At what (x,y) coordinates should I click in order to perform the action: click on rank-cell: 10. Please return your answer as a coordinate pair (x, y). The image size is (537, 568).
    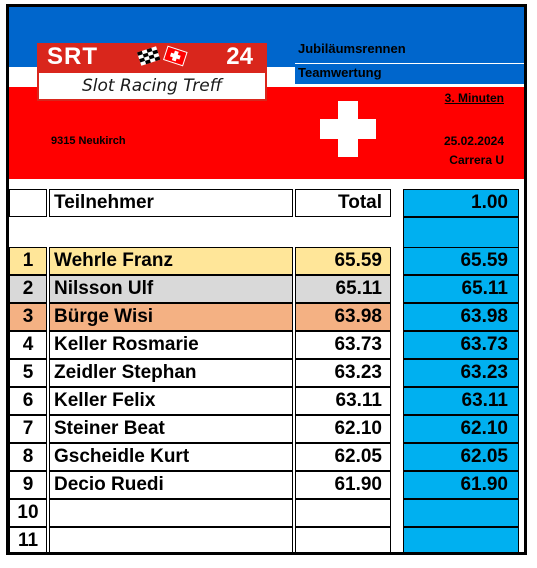
    Looking at the image, I should click on (28, 513).